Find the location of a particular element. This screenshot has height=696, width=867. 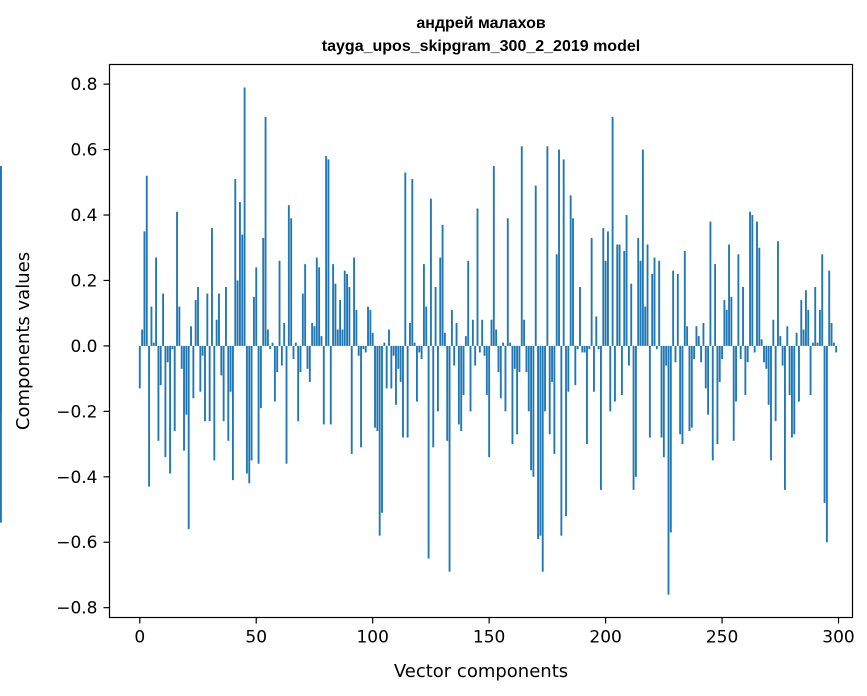

y-tick-label: 0.6 is located at coordinates (83, 151).